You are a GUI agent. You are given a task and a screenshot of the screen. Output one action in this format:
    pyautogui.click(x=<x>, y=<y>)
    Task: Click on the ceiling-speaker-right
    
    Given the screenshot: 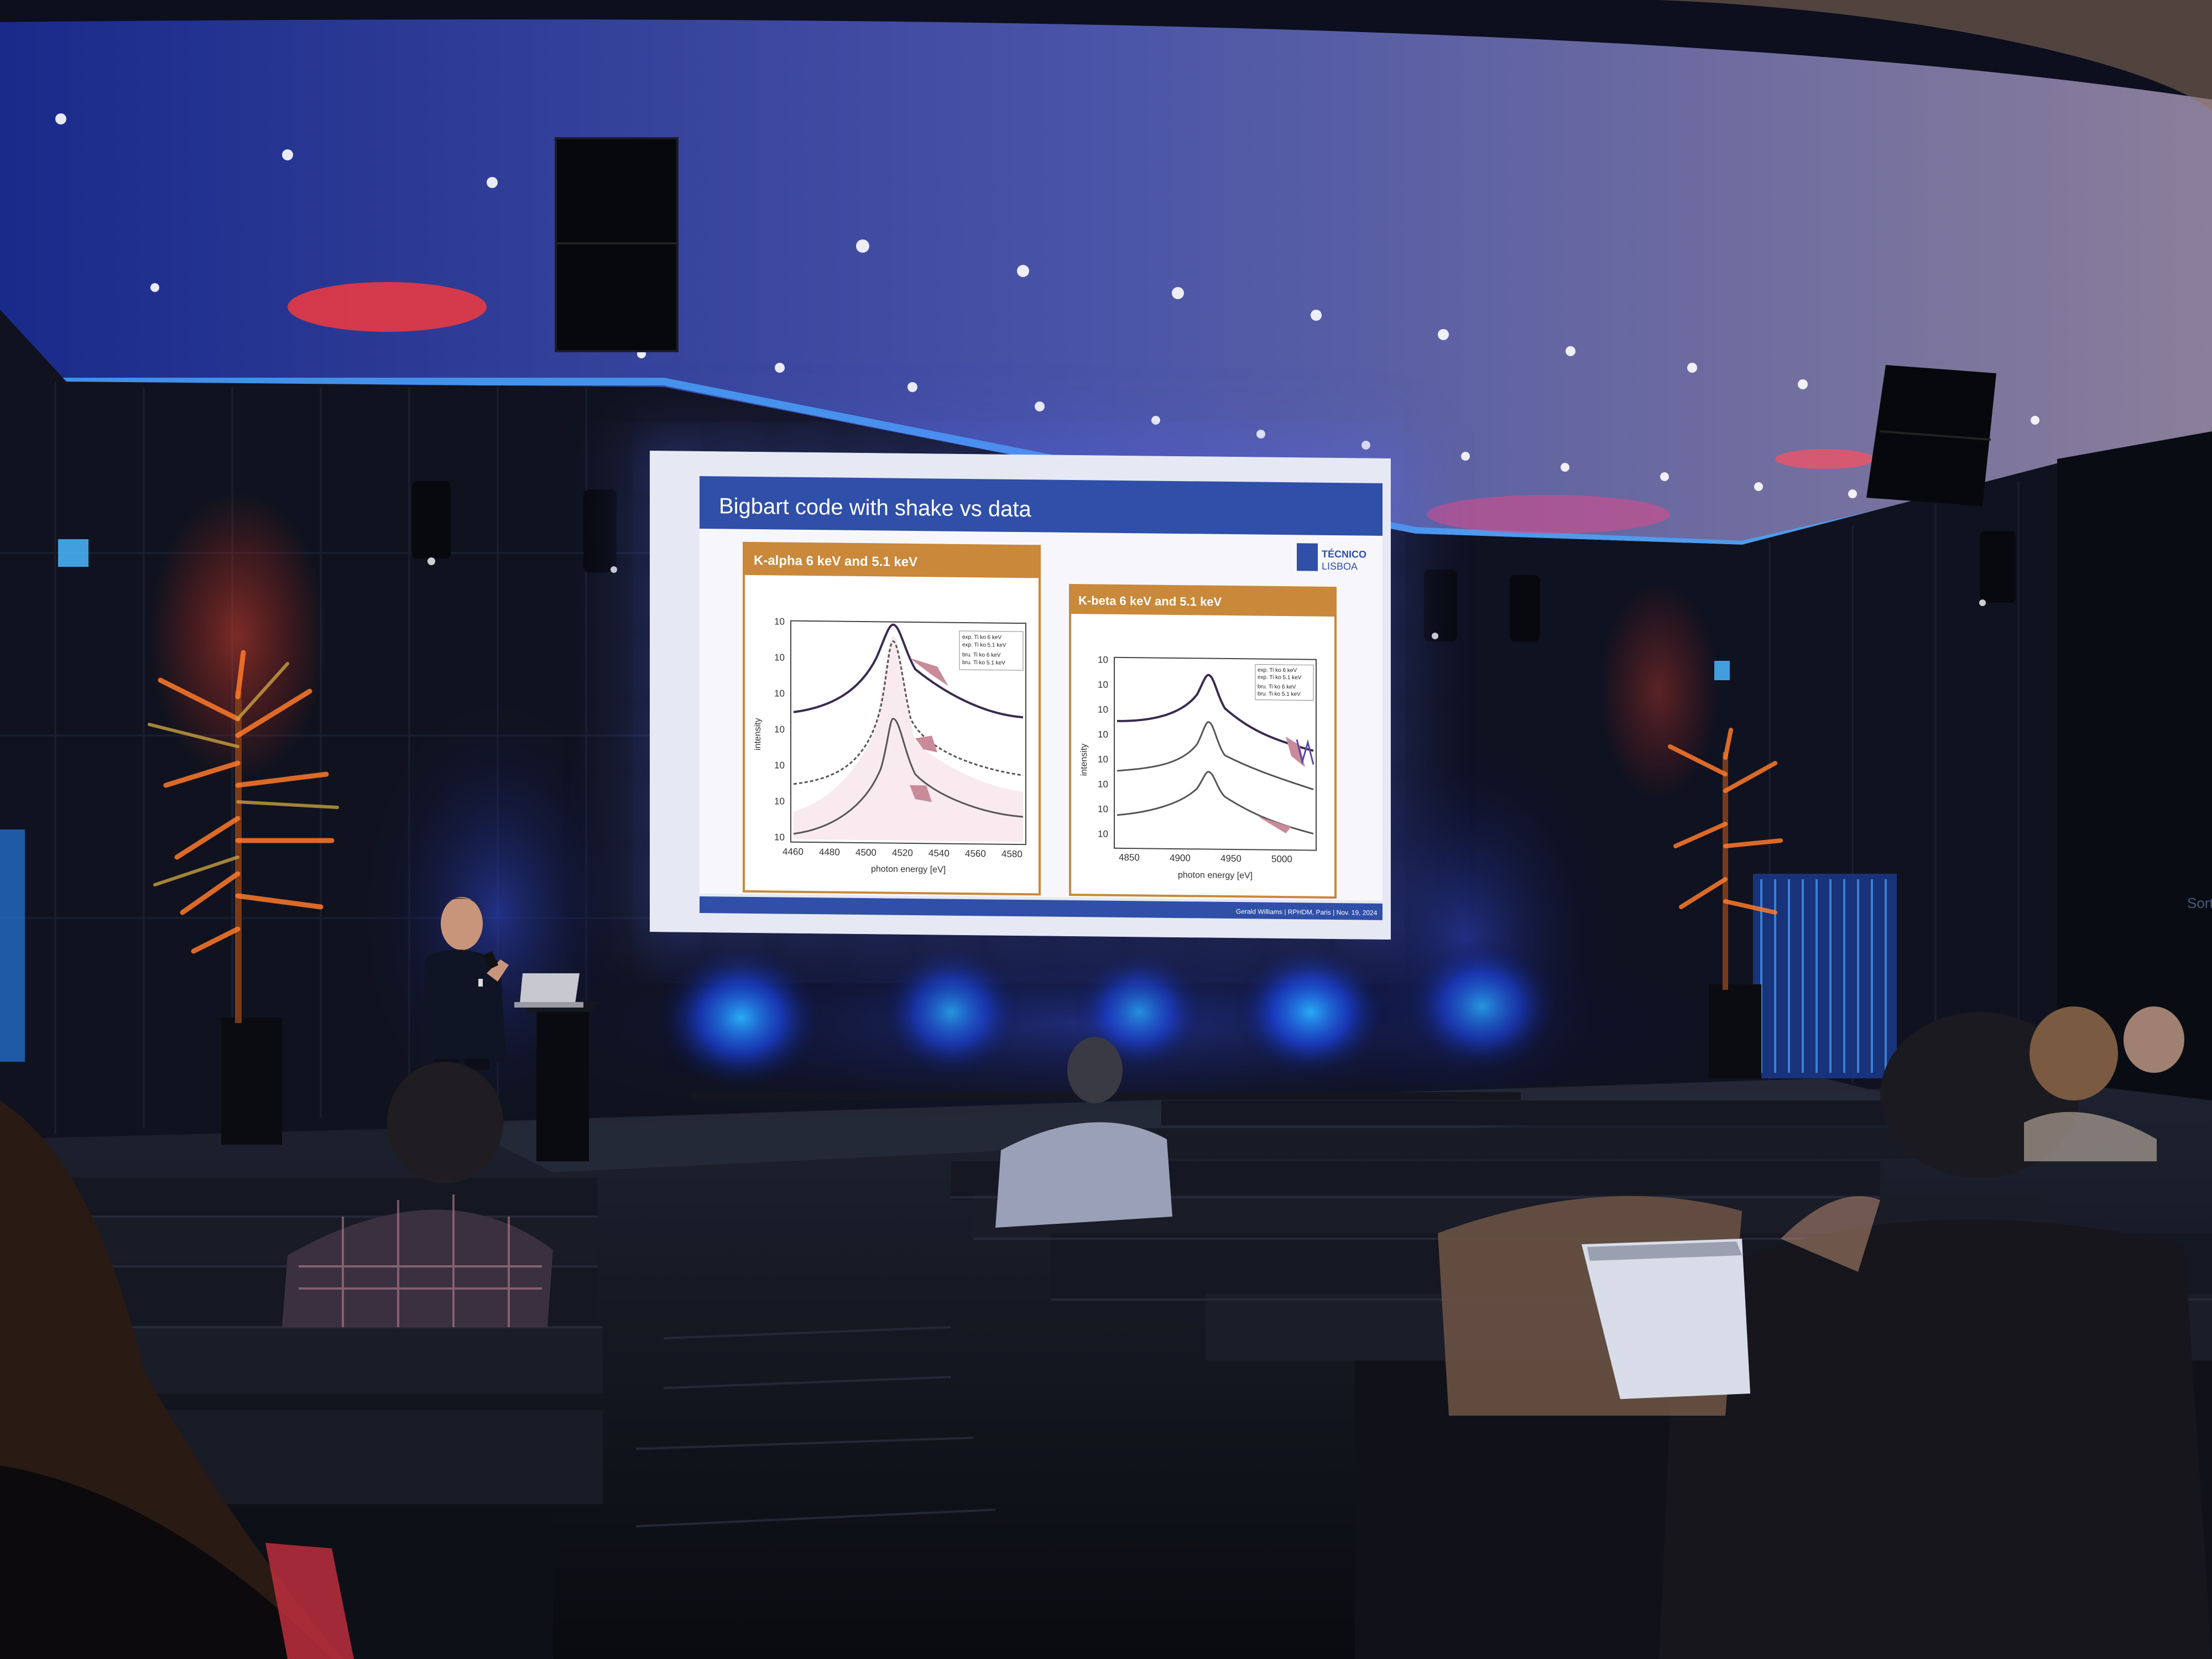 What is the action you would take?
    pyautogui.click(x=1931, y=436)
    